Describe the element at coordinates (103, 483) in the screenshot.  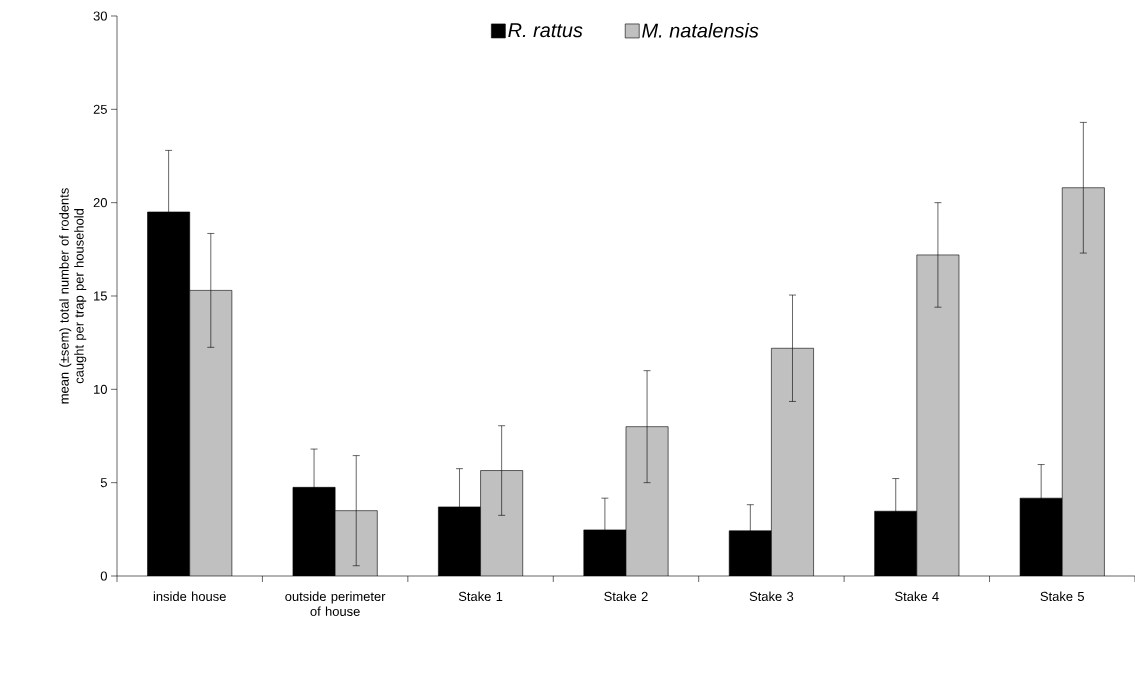
I see `y-tick-label: 5` at that location.